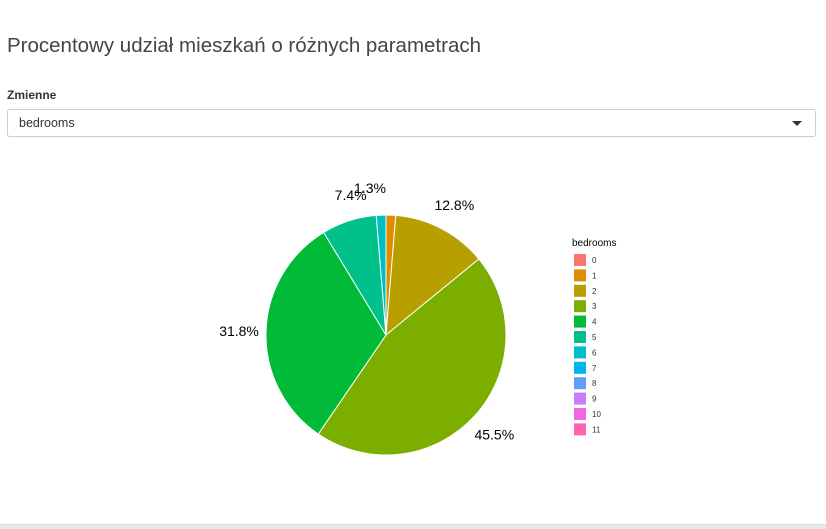 This screenshot has width=826, height=529. What do you see at coordinates (797, 123) in the screenshot?
I see `chevron-down-icon` at bounding box center [797, 123].